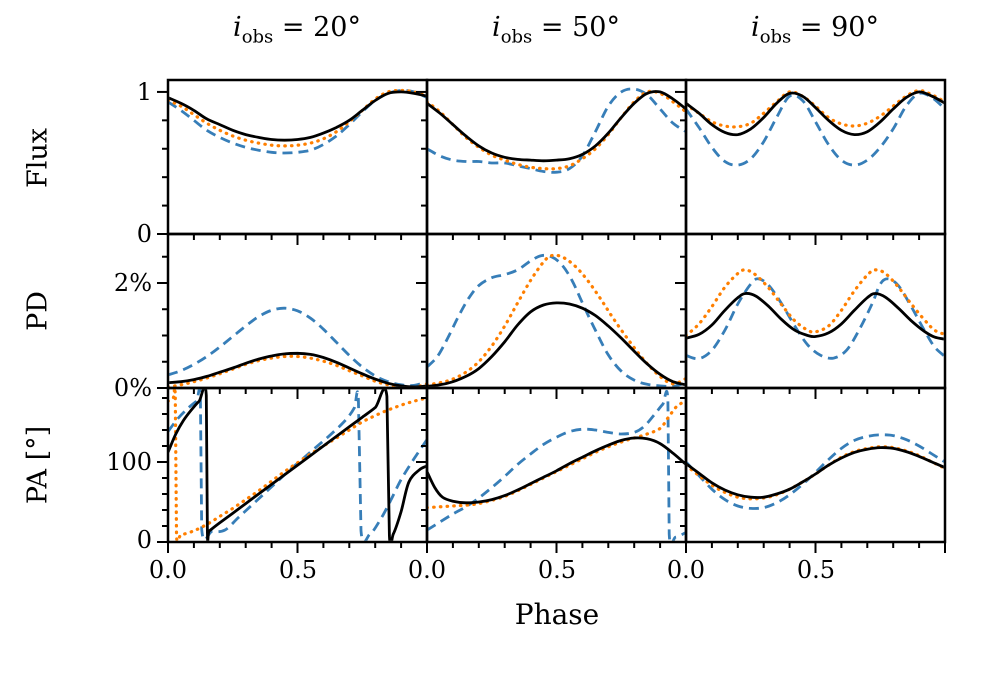  I want to click on column-title-iobs-50: iobs = 50°, so click(556, 29).